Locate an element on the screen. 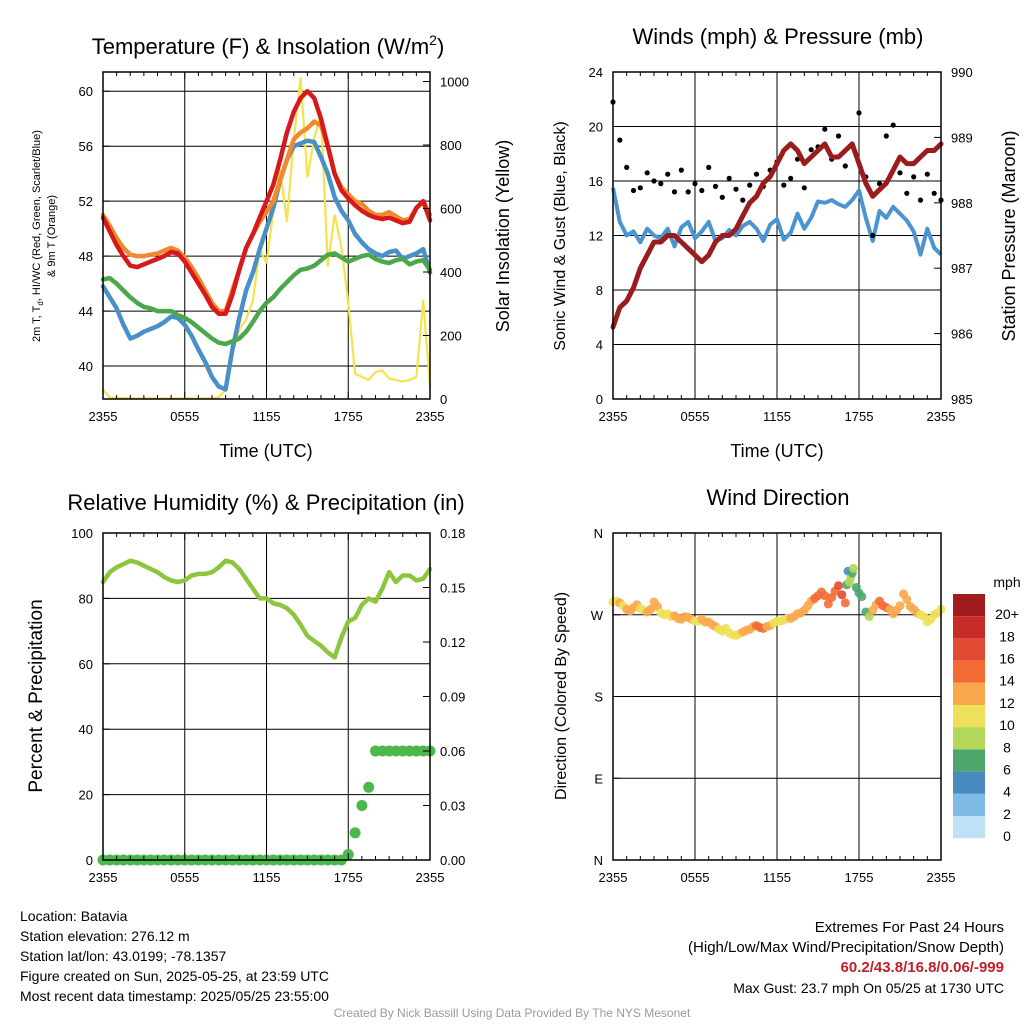 The width and height of the screenshot is (1024, 1024). y-tick-label: 16 is located at coordinates (596, 181).